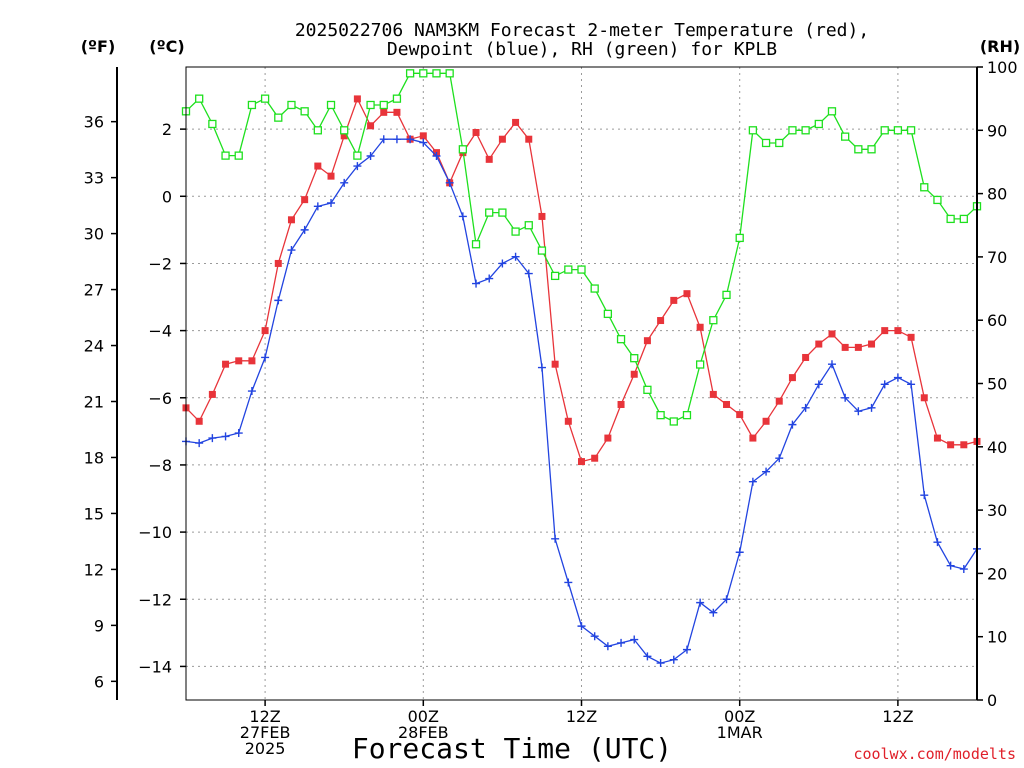 The image size is (1024, 768). Describe the element at coordinates (94, 457) in the screenshot. I see `fahrenheit-tick-label: 18` at that location.